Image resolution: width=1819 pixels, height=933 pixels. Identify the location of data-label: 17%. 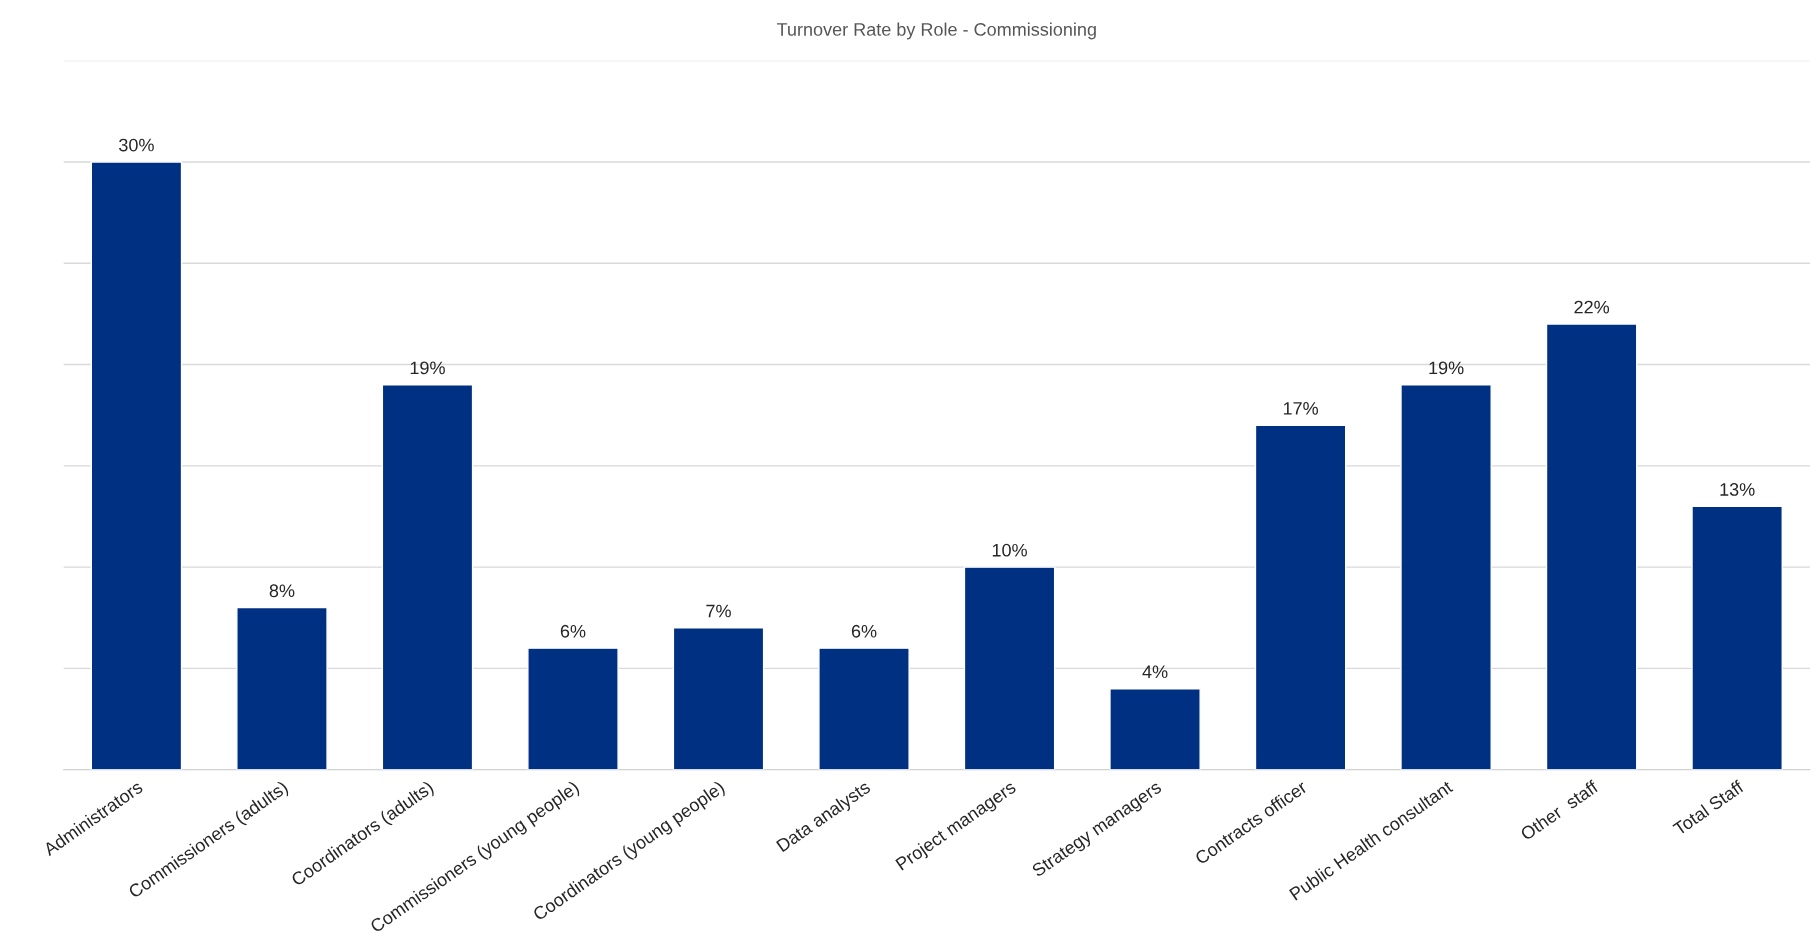
(1301, 408).